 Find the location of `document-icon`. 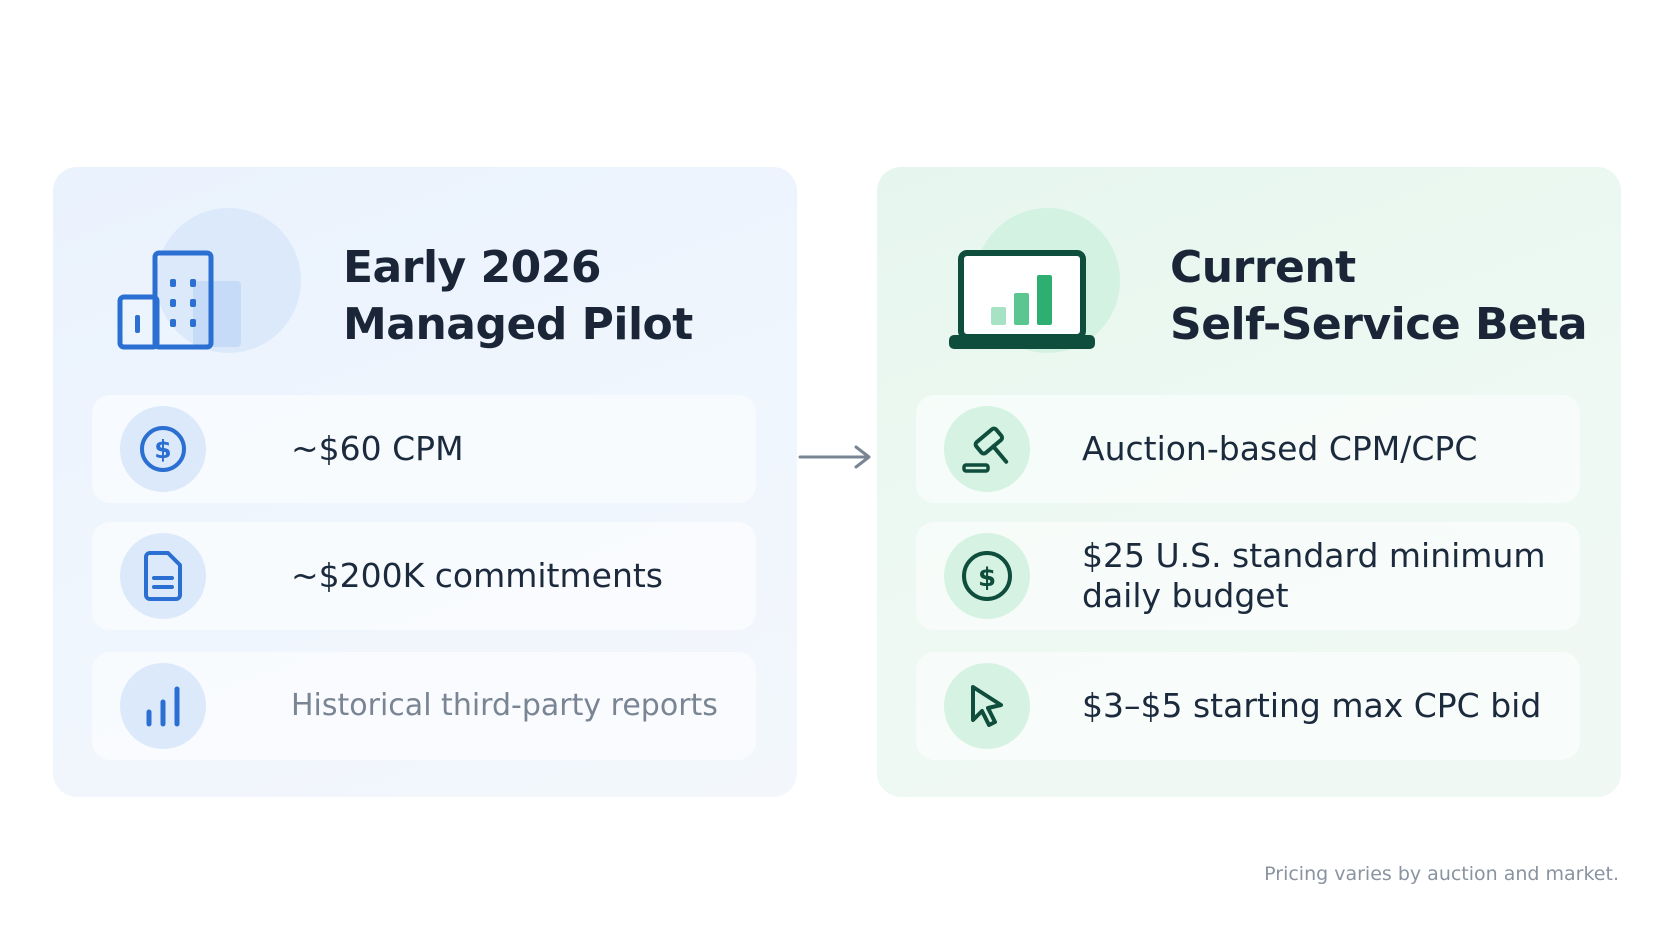

document-icon is located at coordinates (163, 576).